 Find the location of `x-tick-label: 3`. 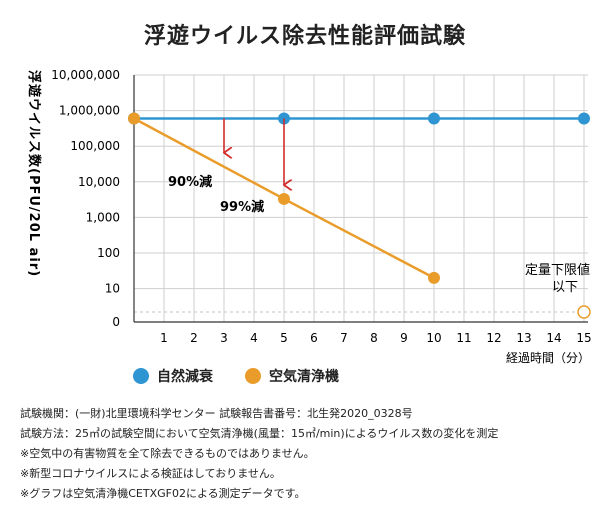

x-tick-label: 3 is located at coordinates (224, 338).